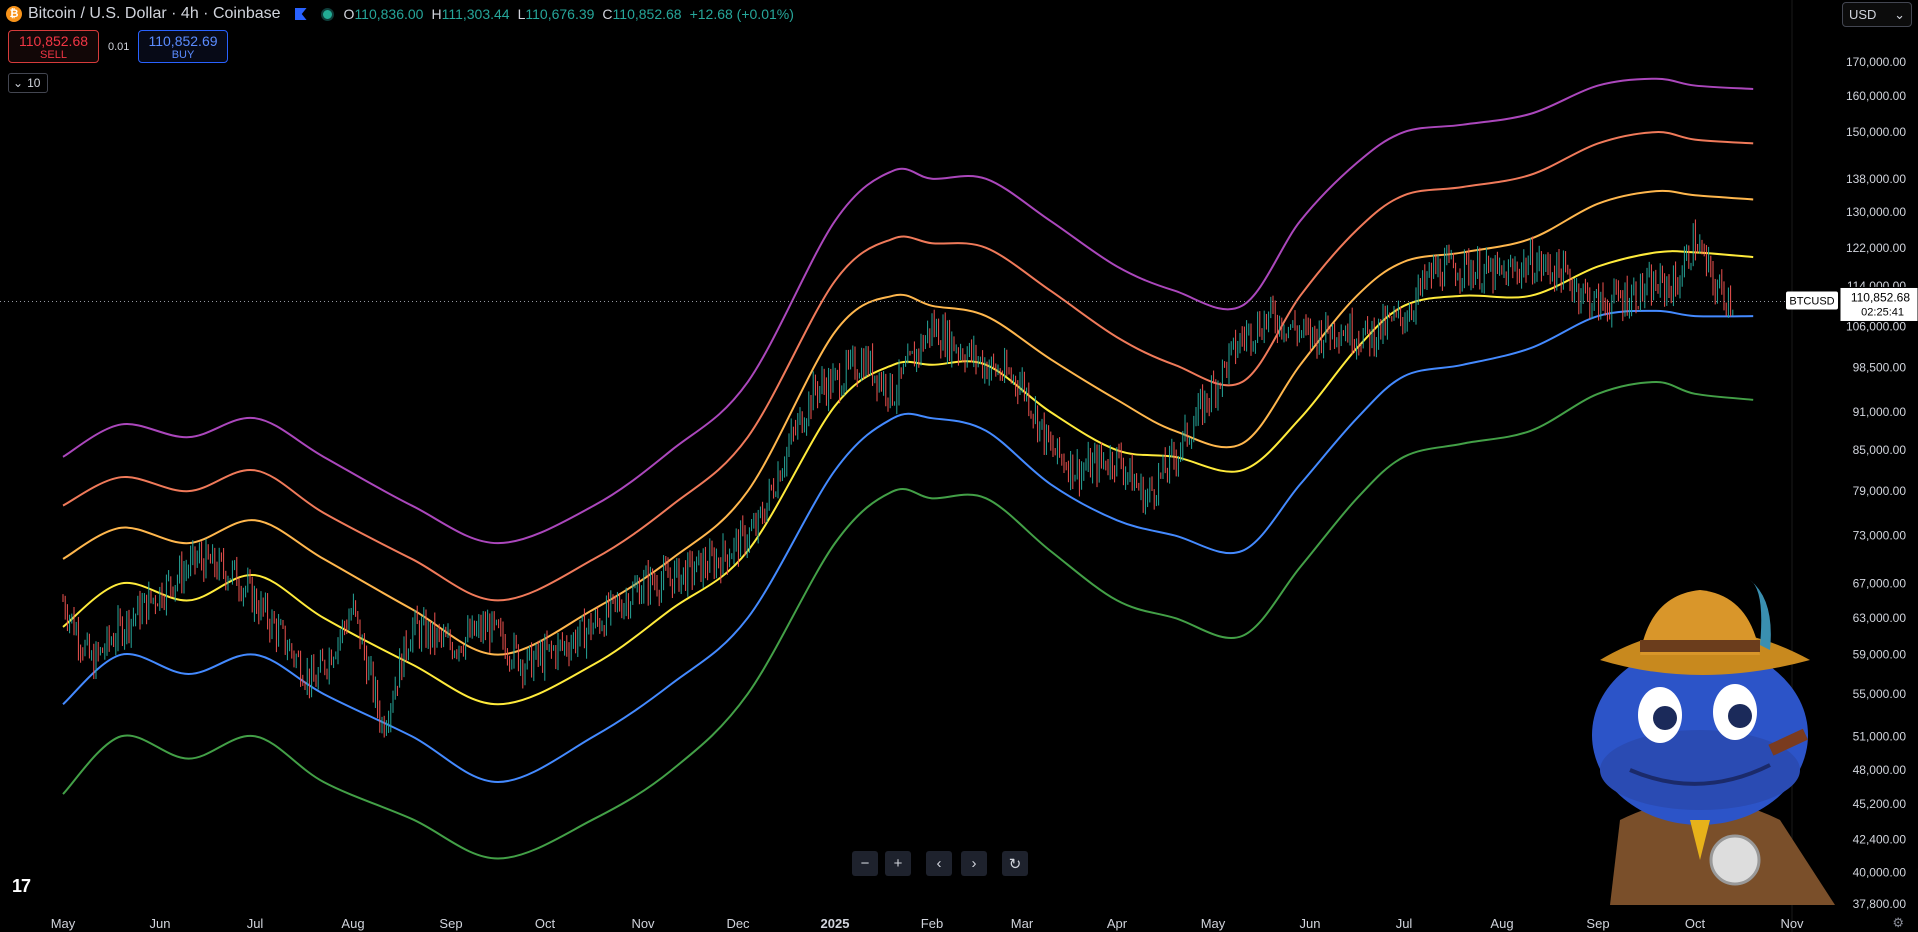 The height and width of the screenshot is (932, 1918). What do you see at coordinates (1876, 179) in the screenshot?
I see `y-tick-label: 138,000.00` at bounding box center [1876, 179].